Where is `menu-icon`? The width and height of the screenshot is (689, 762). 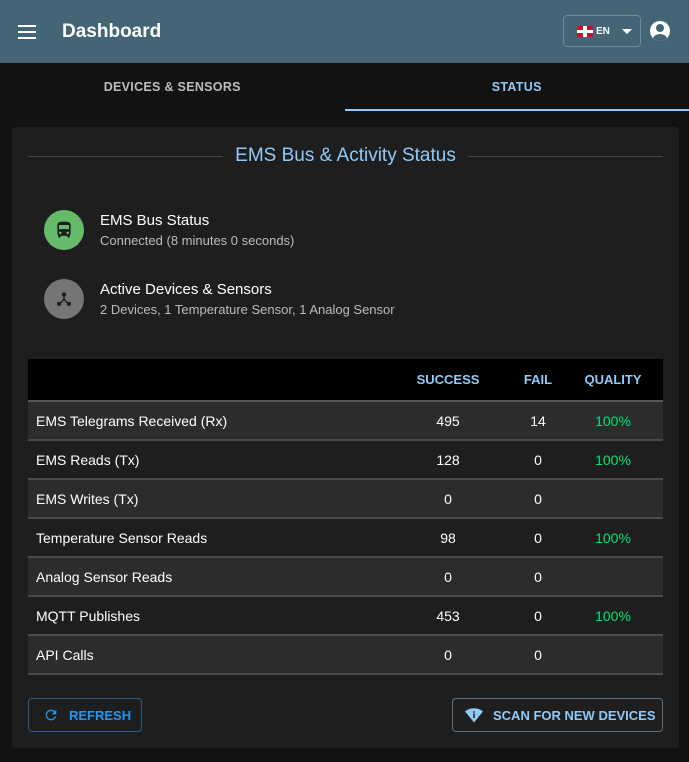
menu-icon is located at coordinates (27, 31).